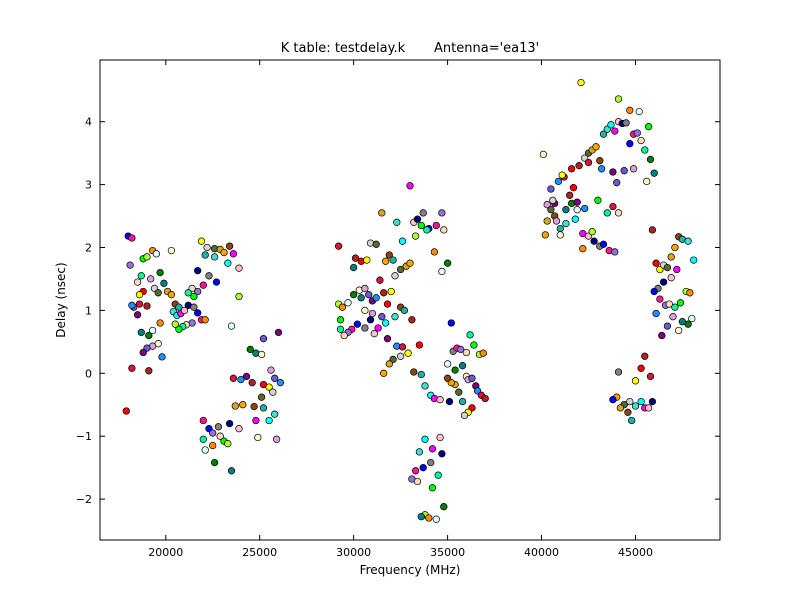 The image size is (800, 600). I want to click on y-tick-label: 1, so click(88, 310).